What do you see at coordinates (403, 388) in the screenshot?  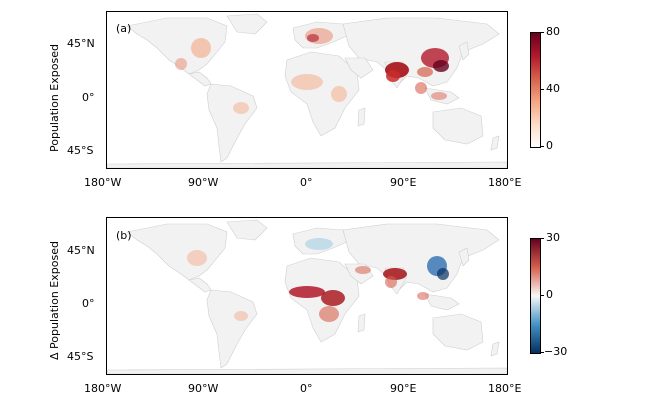 I see `panel-b-xtick-90e: 90°E` at bounding box center [403, 388].